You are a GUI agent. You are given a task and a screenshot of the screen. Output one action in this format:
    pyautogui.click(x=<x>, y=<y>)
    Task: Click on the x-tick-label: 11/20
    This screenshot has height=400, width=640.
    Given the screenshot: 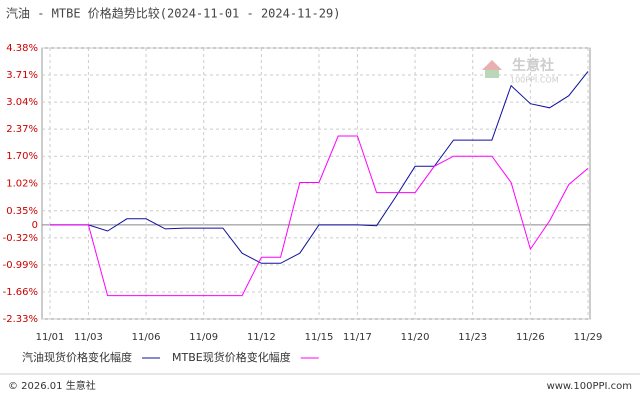 What is the action you would take?
    pyautogui.click(x=415, y=337)
    